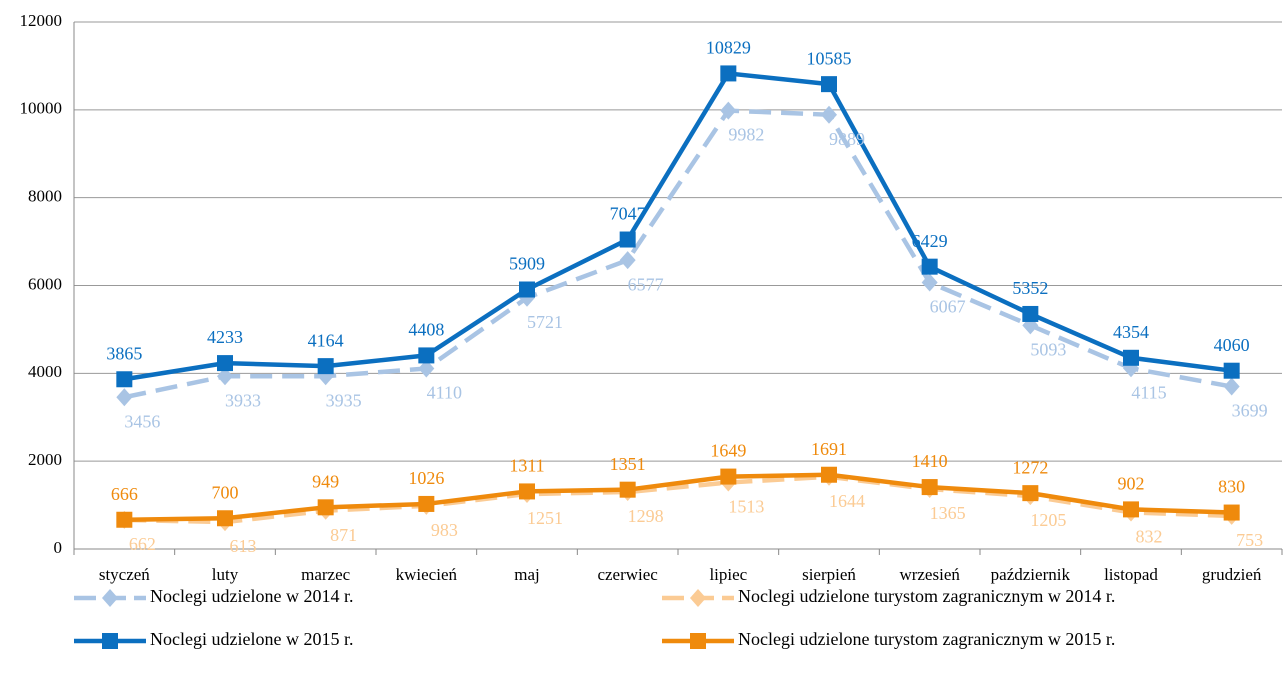 The image size is (1283, 680). I want to click on x-tick-label: listopad, so click(1131, 574).